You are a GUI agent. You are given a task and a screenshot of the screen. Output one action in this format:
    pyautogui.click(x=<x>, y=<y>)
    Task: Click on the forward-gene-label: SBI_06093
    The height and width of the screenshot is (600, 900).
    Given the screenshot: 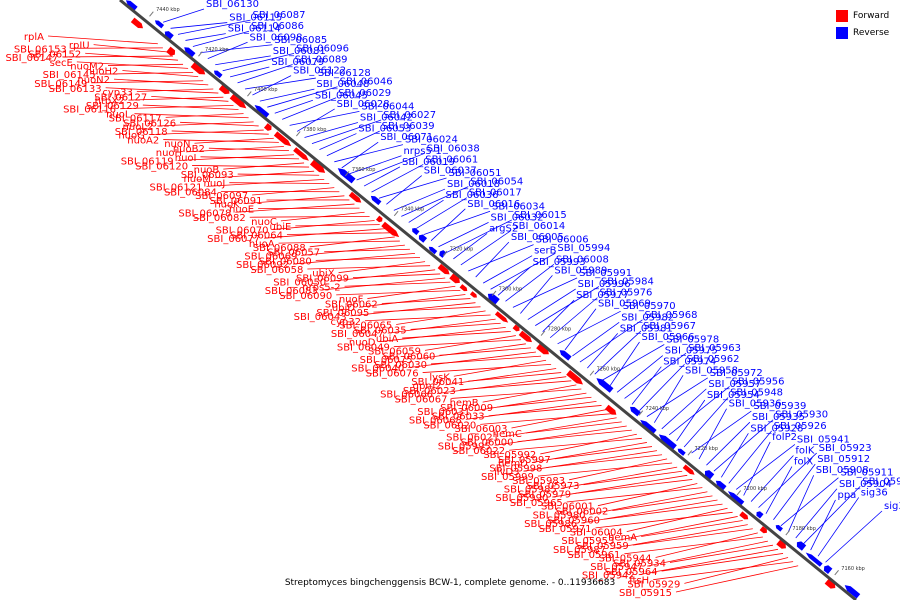 What is the action you would take?
    pyautogui.click(x=207, y=175)
    